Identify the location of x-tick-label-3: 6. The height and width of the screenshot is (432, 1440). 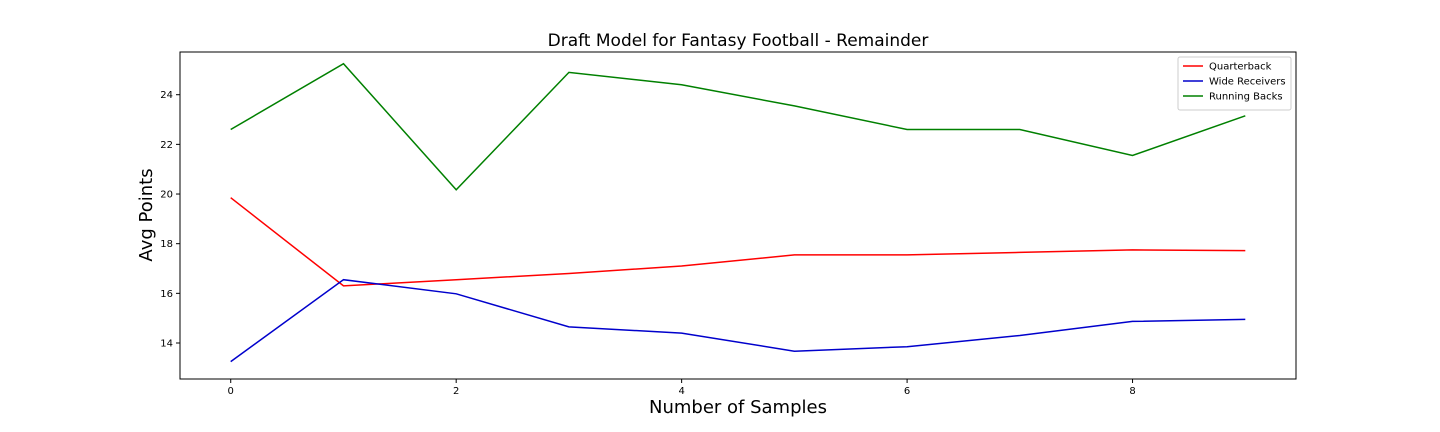
(907, 391).